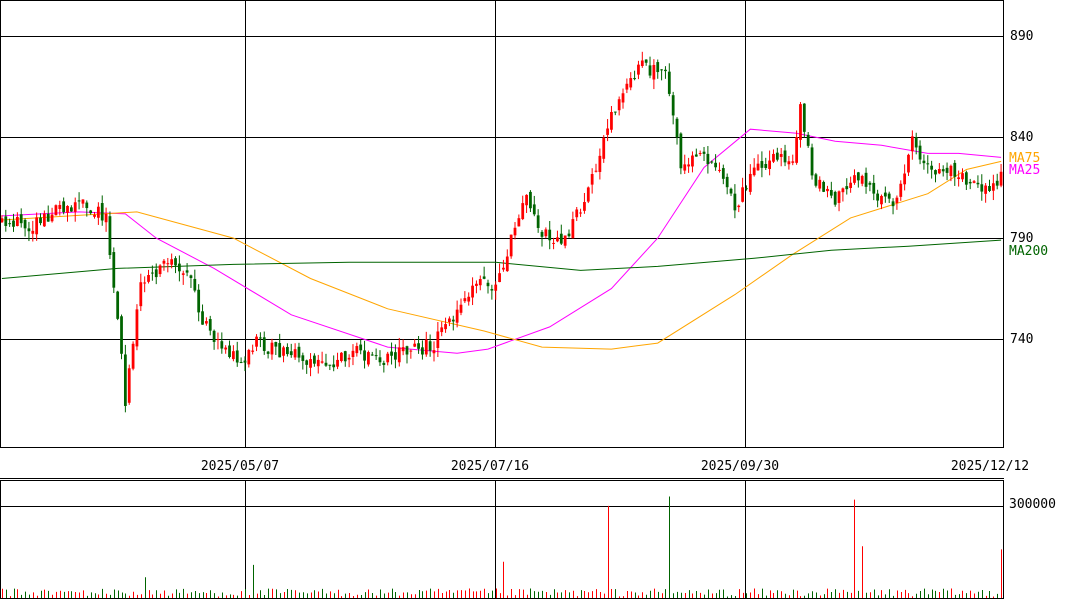 This screenshot has width=1065, height=600. What do you see at coordinates (740, 466) in the screenshot?
I see `x-tick-label-0930: 2025/09/30` at bounding box center [740, 466].